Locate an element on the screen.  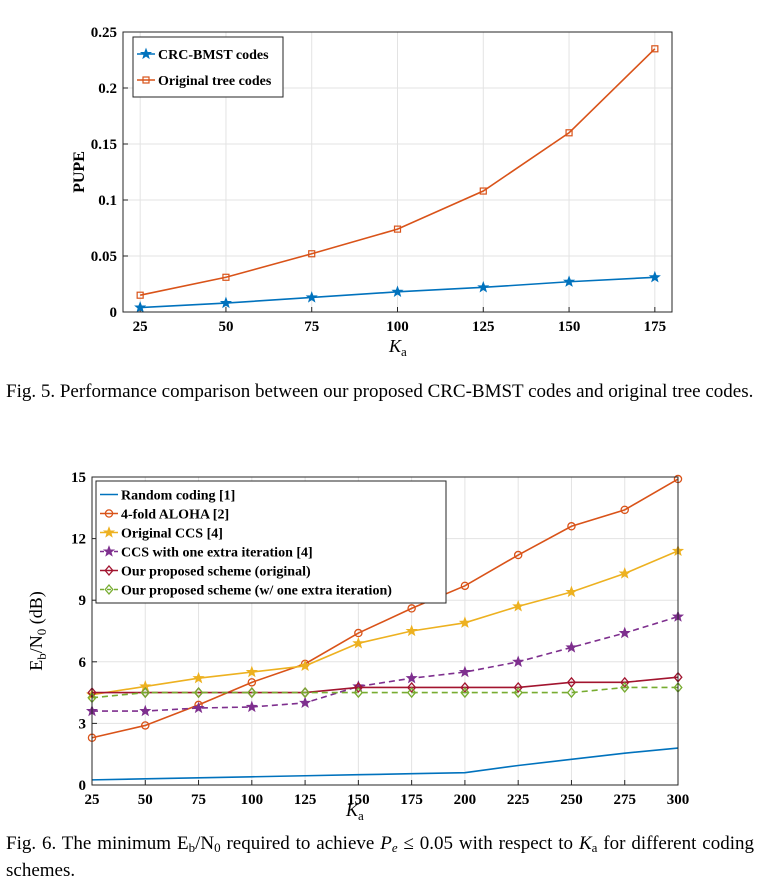
y-tick-label: 15 is located at coordinates (78, 478).